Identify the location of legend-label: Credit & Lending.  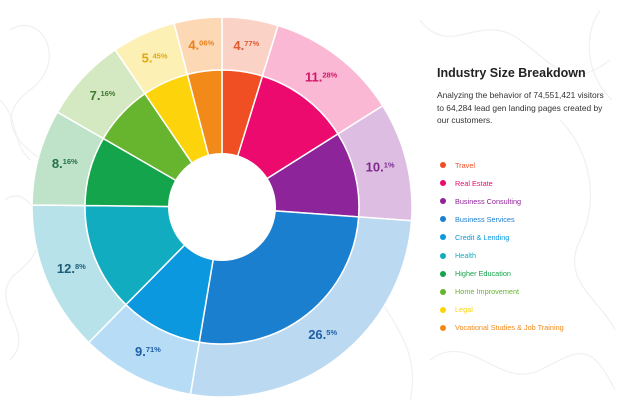
(482, 237).